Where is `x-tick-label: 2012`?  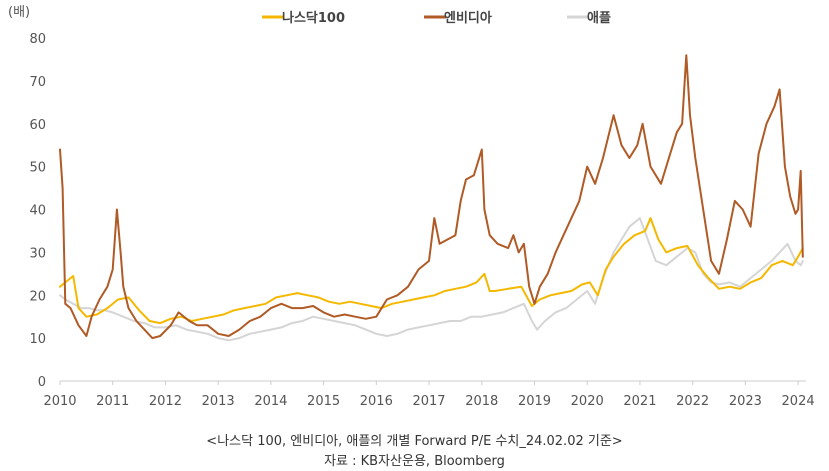 x-tick-label: 2012 is located at coordinates (165, 401).